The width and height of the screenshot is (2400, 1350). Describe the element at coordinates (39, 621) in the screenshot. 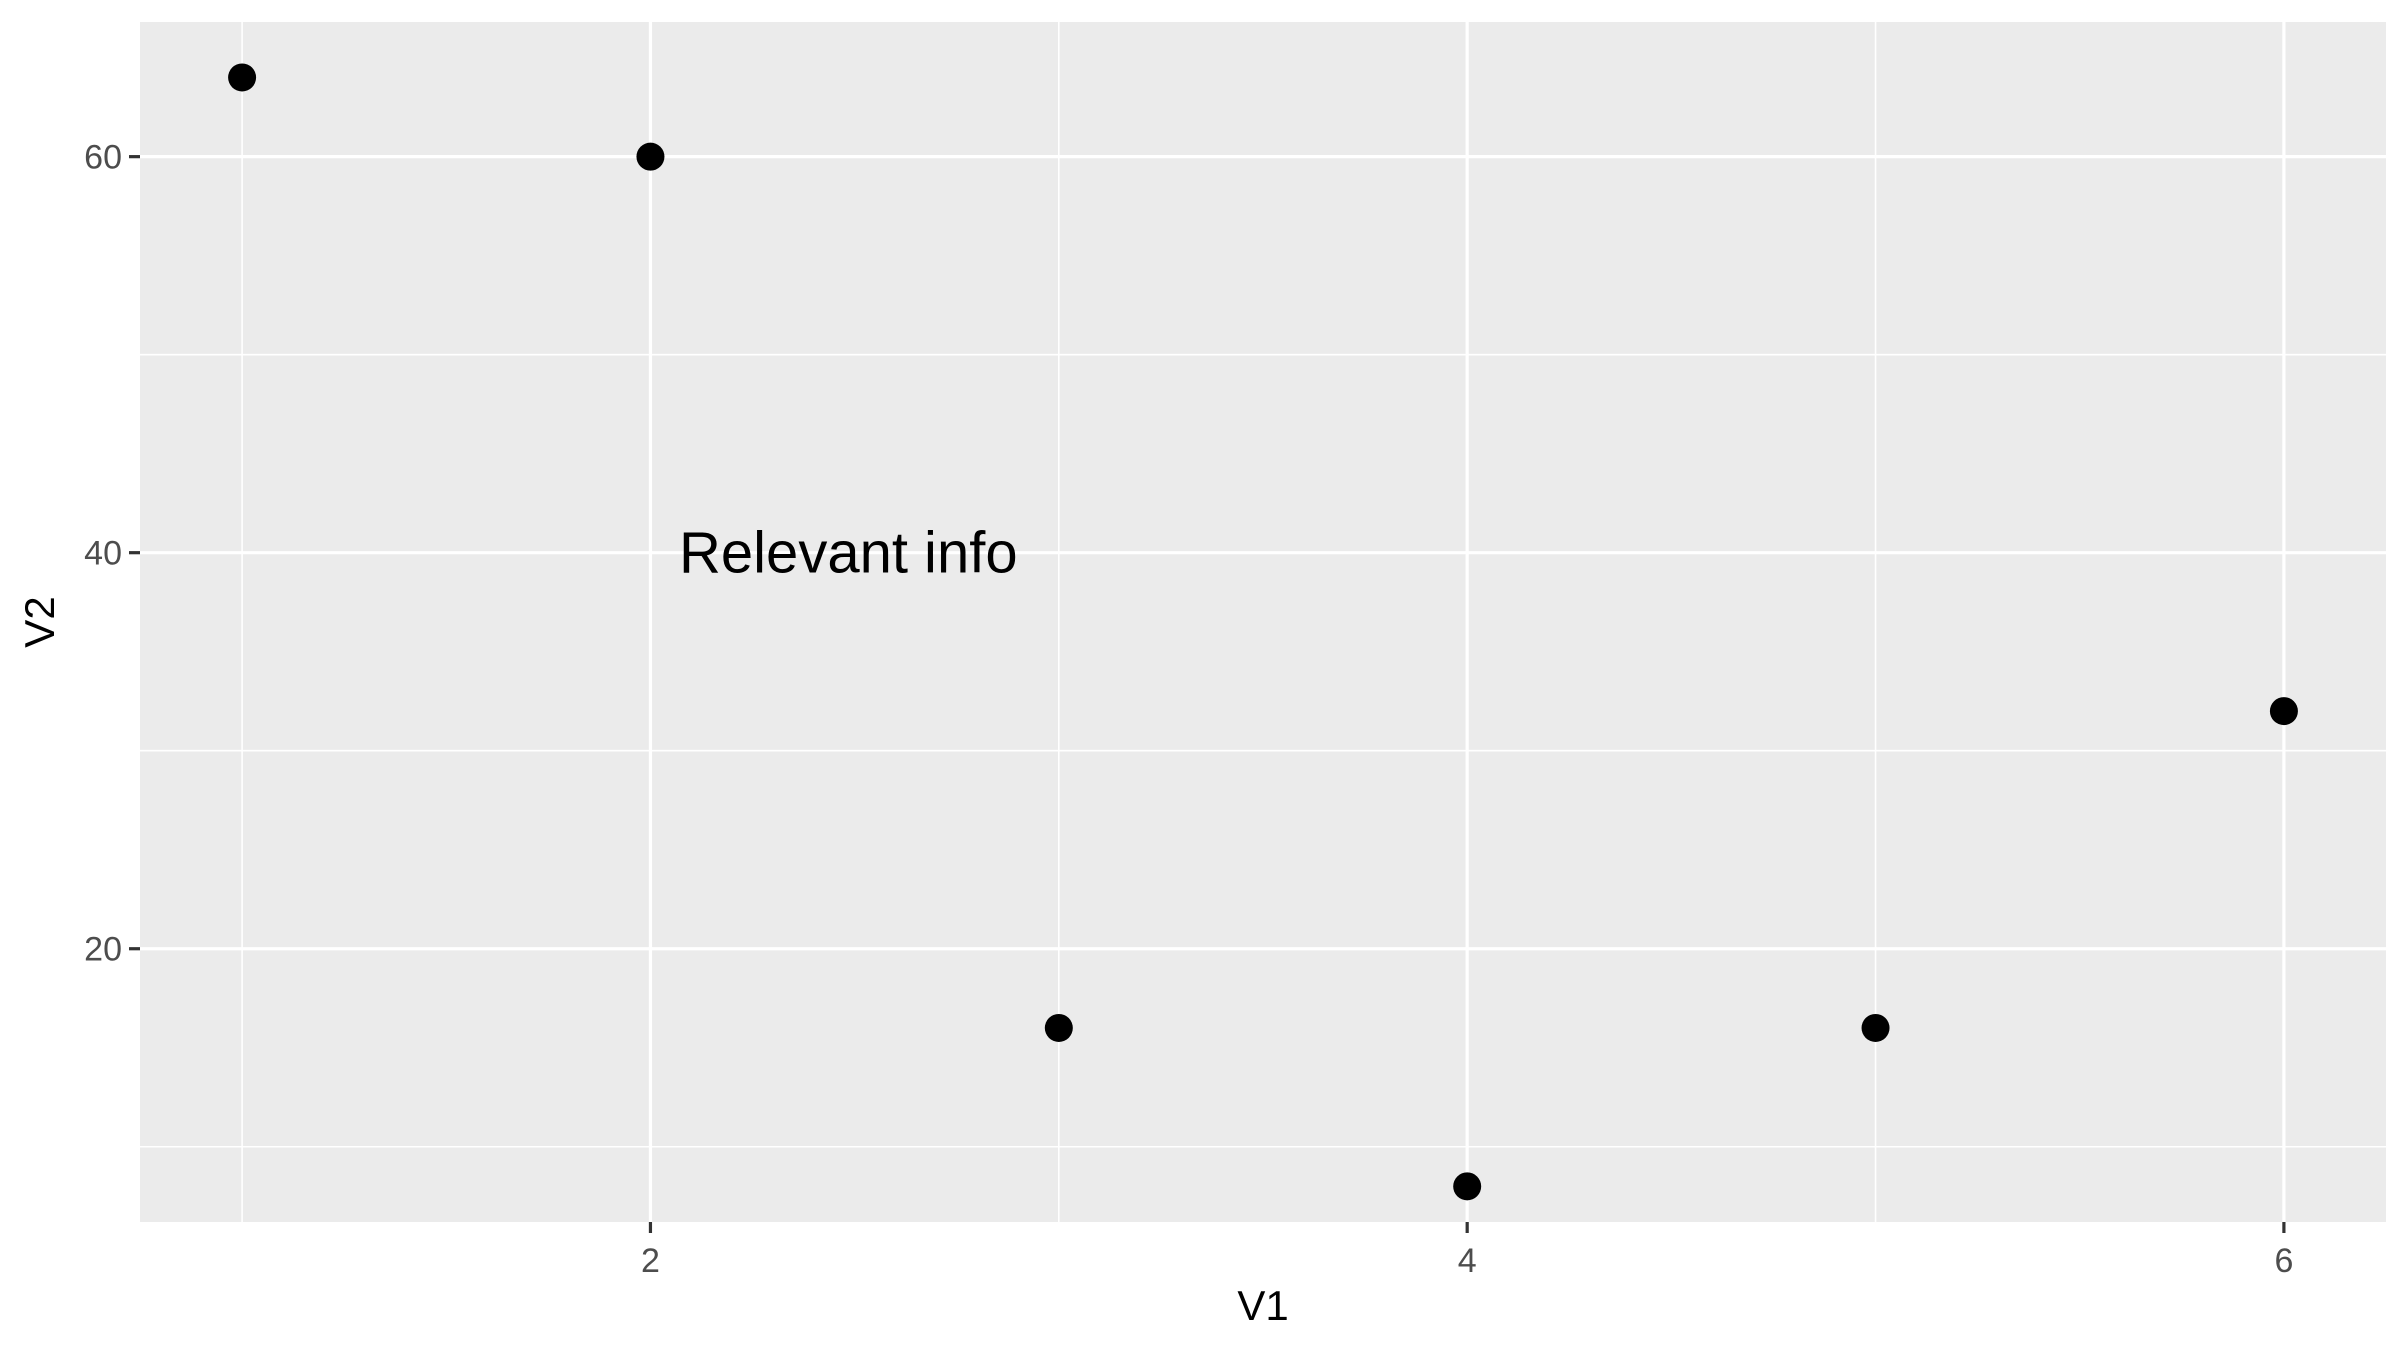

I see `y-axis-title: V2` at that location.